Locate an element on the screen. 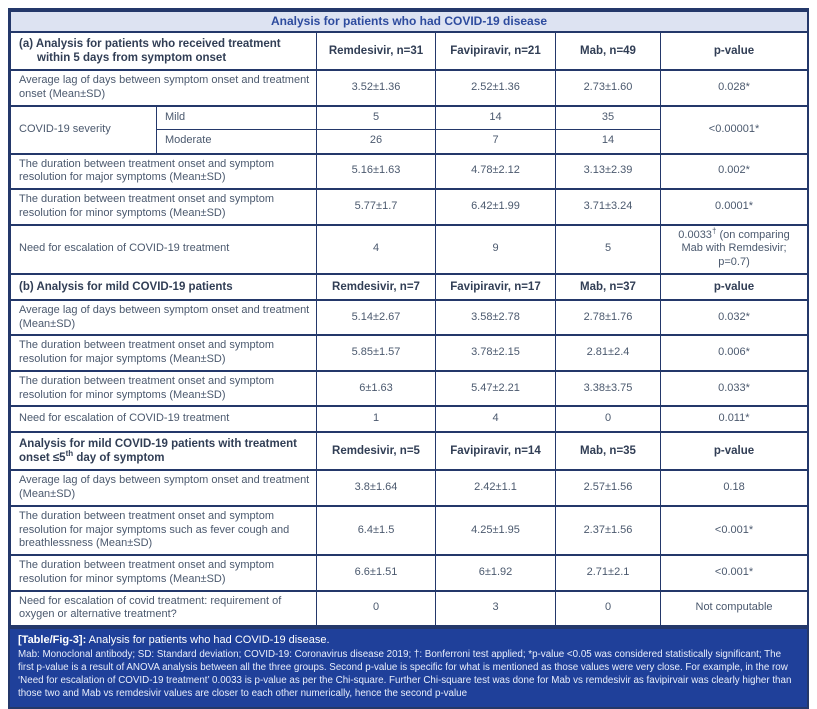 The width and height of the screenshot is (817, 709). section-b-col-pvalue: p-value is located at coordinates (734, 286).